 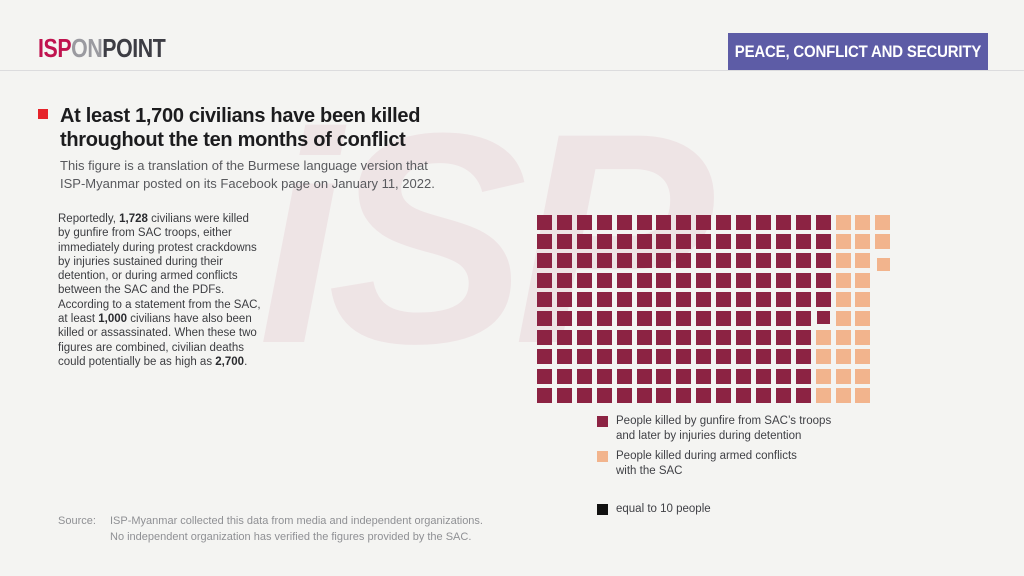 What do you see at coordinates (148, 276) in the screenshot?
I see `body-text-line: detention, or during armed conflicts` at bounding box center [148, 276].